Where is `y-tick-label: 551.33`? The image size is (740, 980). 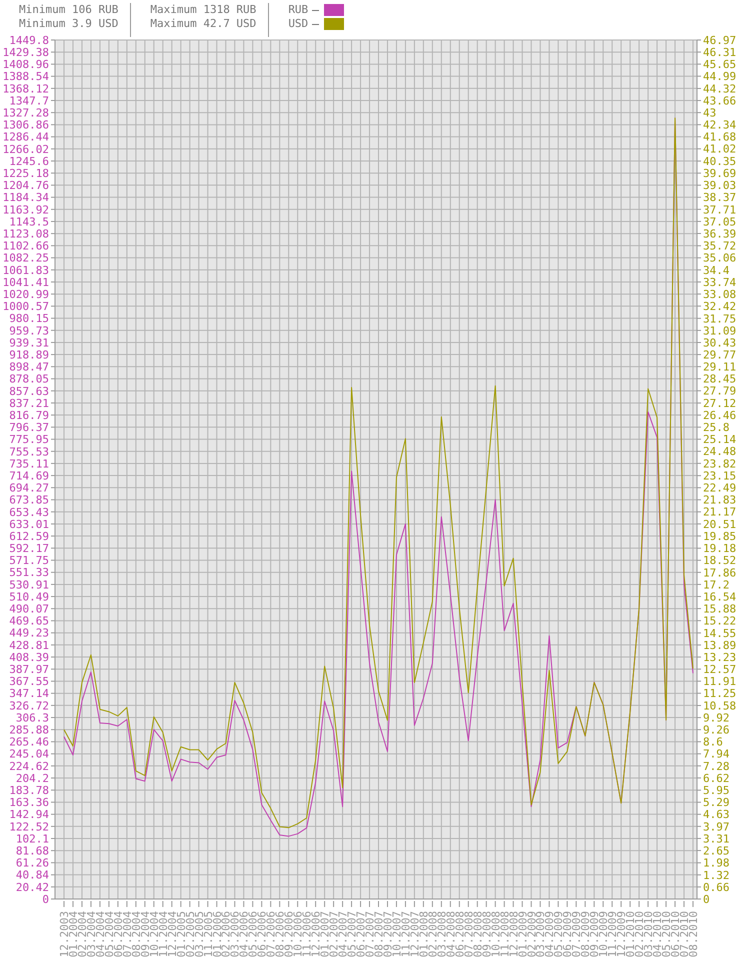 y-tick-label: 551.33 is located at coordinates (29, 573).